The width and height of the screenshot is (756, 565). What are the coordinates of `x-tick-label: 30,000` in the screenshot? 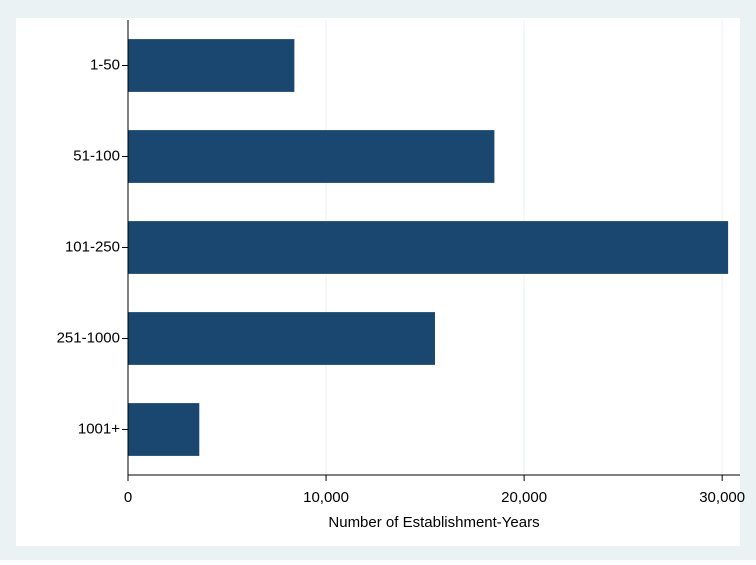 It's located at (722, 497).